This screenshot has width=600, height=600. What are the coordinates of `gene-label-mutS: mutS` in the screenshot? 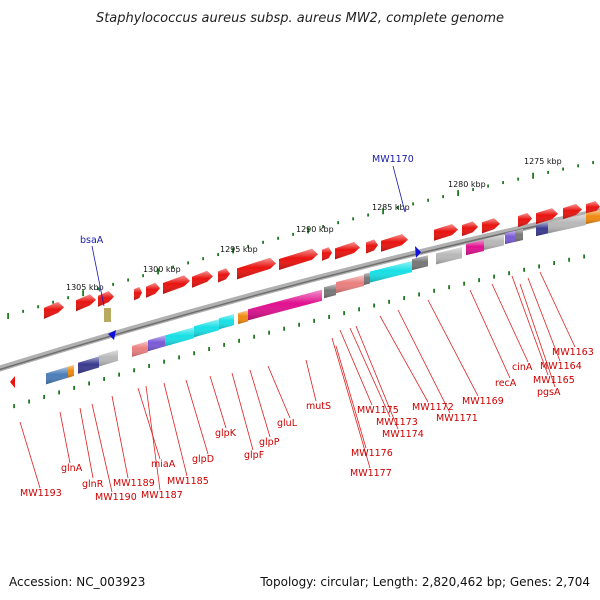 It's located at (318, 406).